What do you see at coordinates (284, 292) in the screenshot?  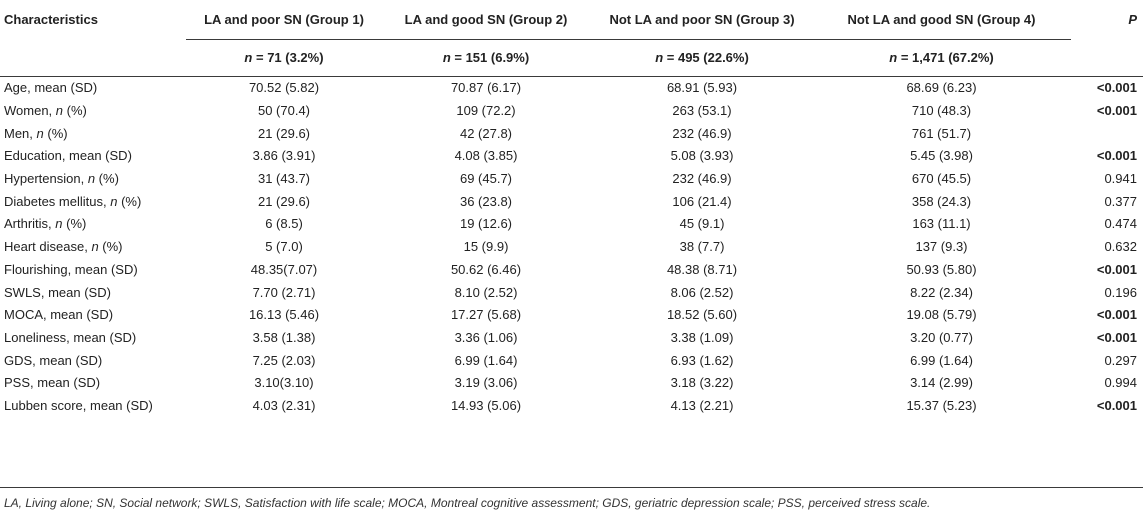 I see `cell-group-1: 7.70 (2.71)` at bounding box center [284, 292].